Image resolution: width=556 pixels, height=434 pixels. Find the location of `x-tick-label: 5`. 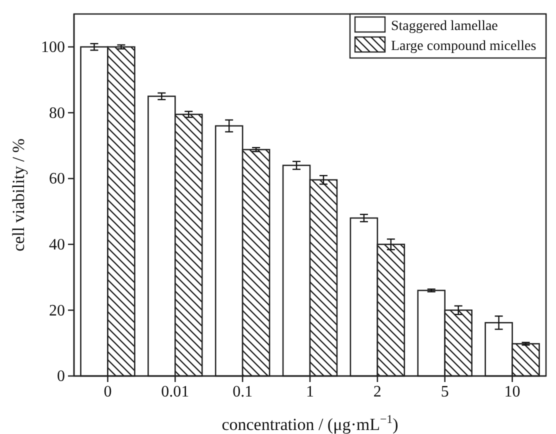

x-tick-label: 5 is located at coordinates (444, 391).